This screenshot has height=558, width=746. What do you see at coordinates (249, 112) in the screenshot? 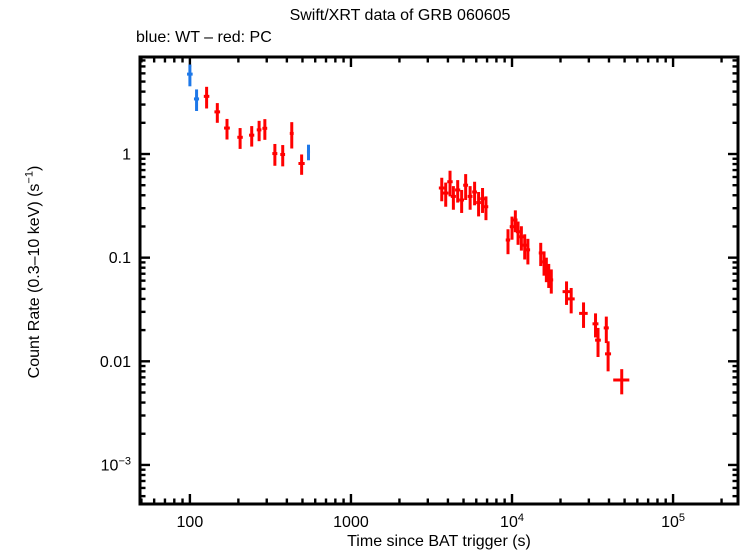
I see `data-points-wt` at bounding box center [249, 112].